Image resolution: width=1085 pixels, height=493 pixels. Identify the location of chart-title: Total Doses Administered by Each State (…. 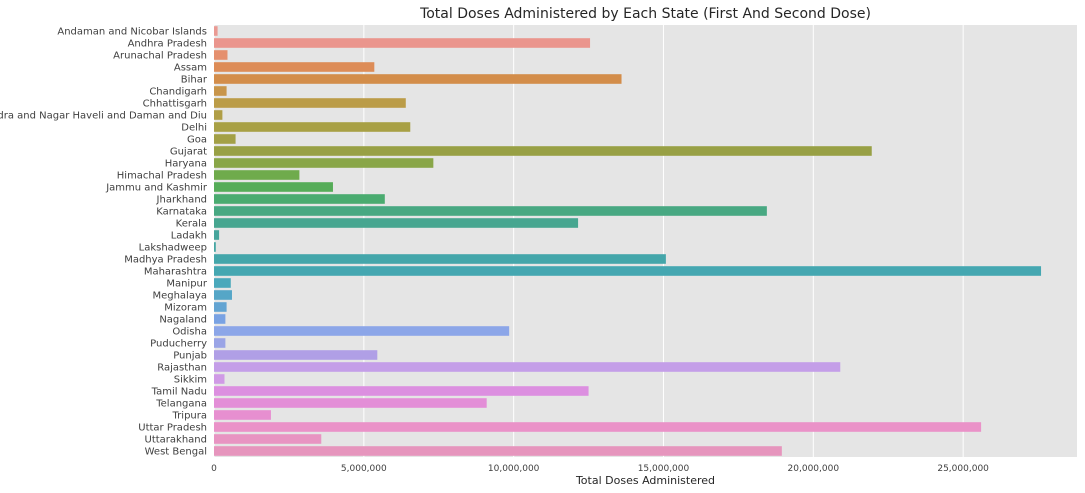
(645, 14).